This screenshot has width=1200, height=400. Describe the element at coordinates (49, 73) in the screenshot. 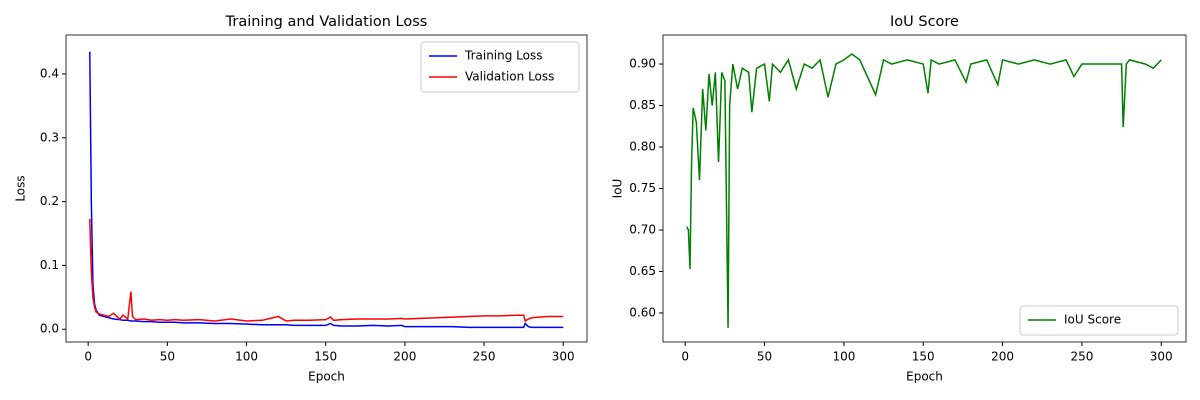

I see `y-tick-label: 0.4` at that location.